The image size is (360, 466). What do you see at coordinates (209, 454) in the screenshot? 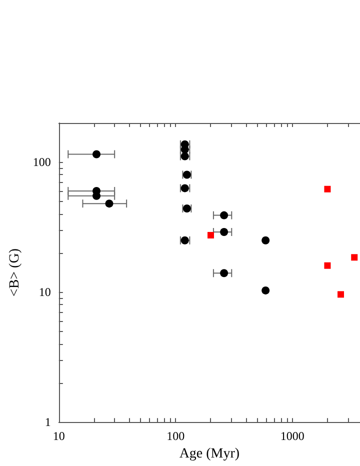
I see `x-axis-title: Age (Myr)` at bounding box center [209, 454].